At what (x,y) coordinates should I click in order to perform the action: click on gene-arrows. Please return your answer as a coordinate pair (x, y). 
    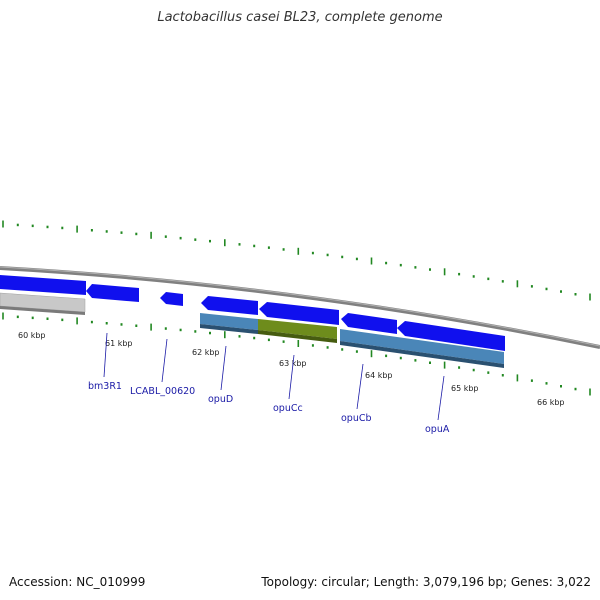
    Looking at the image, I should click on (252, 313).